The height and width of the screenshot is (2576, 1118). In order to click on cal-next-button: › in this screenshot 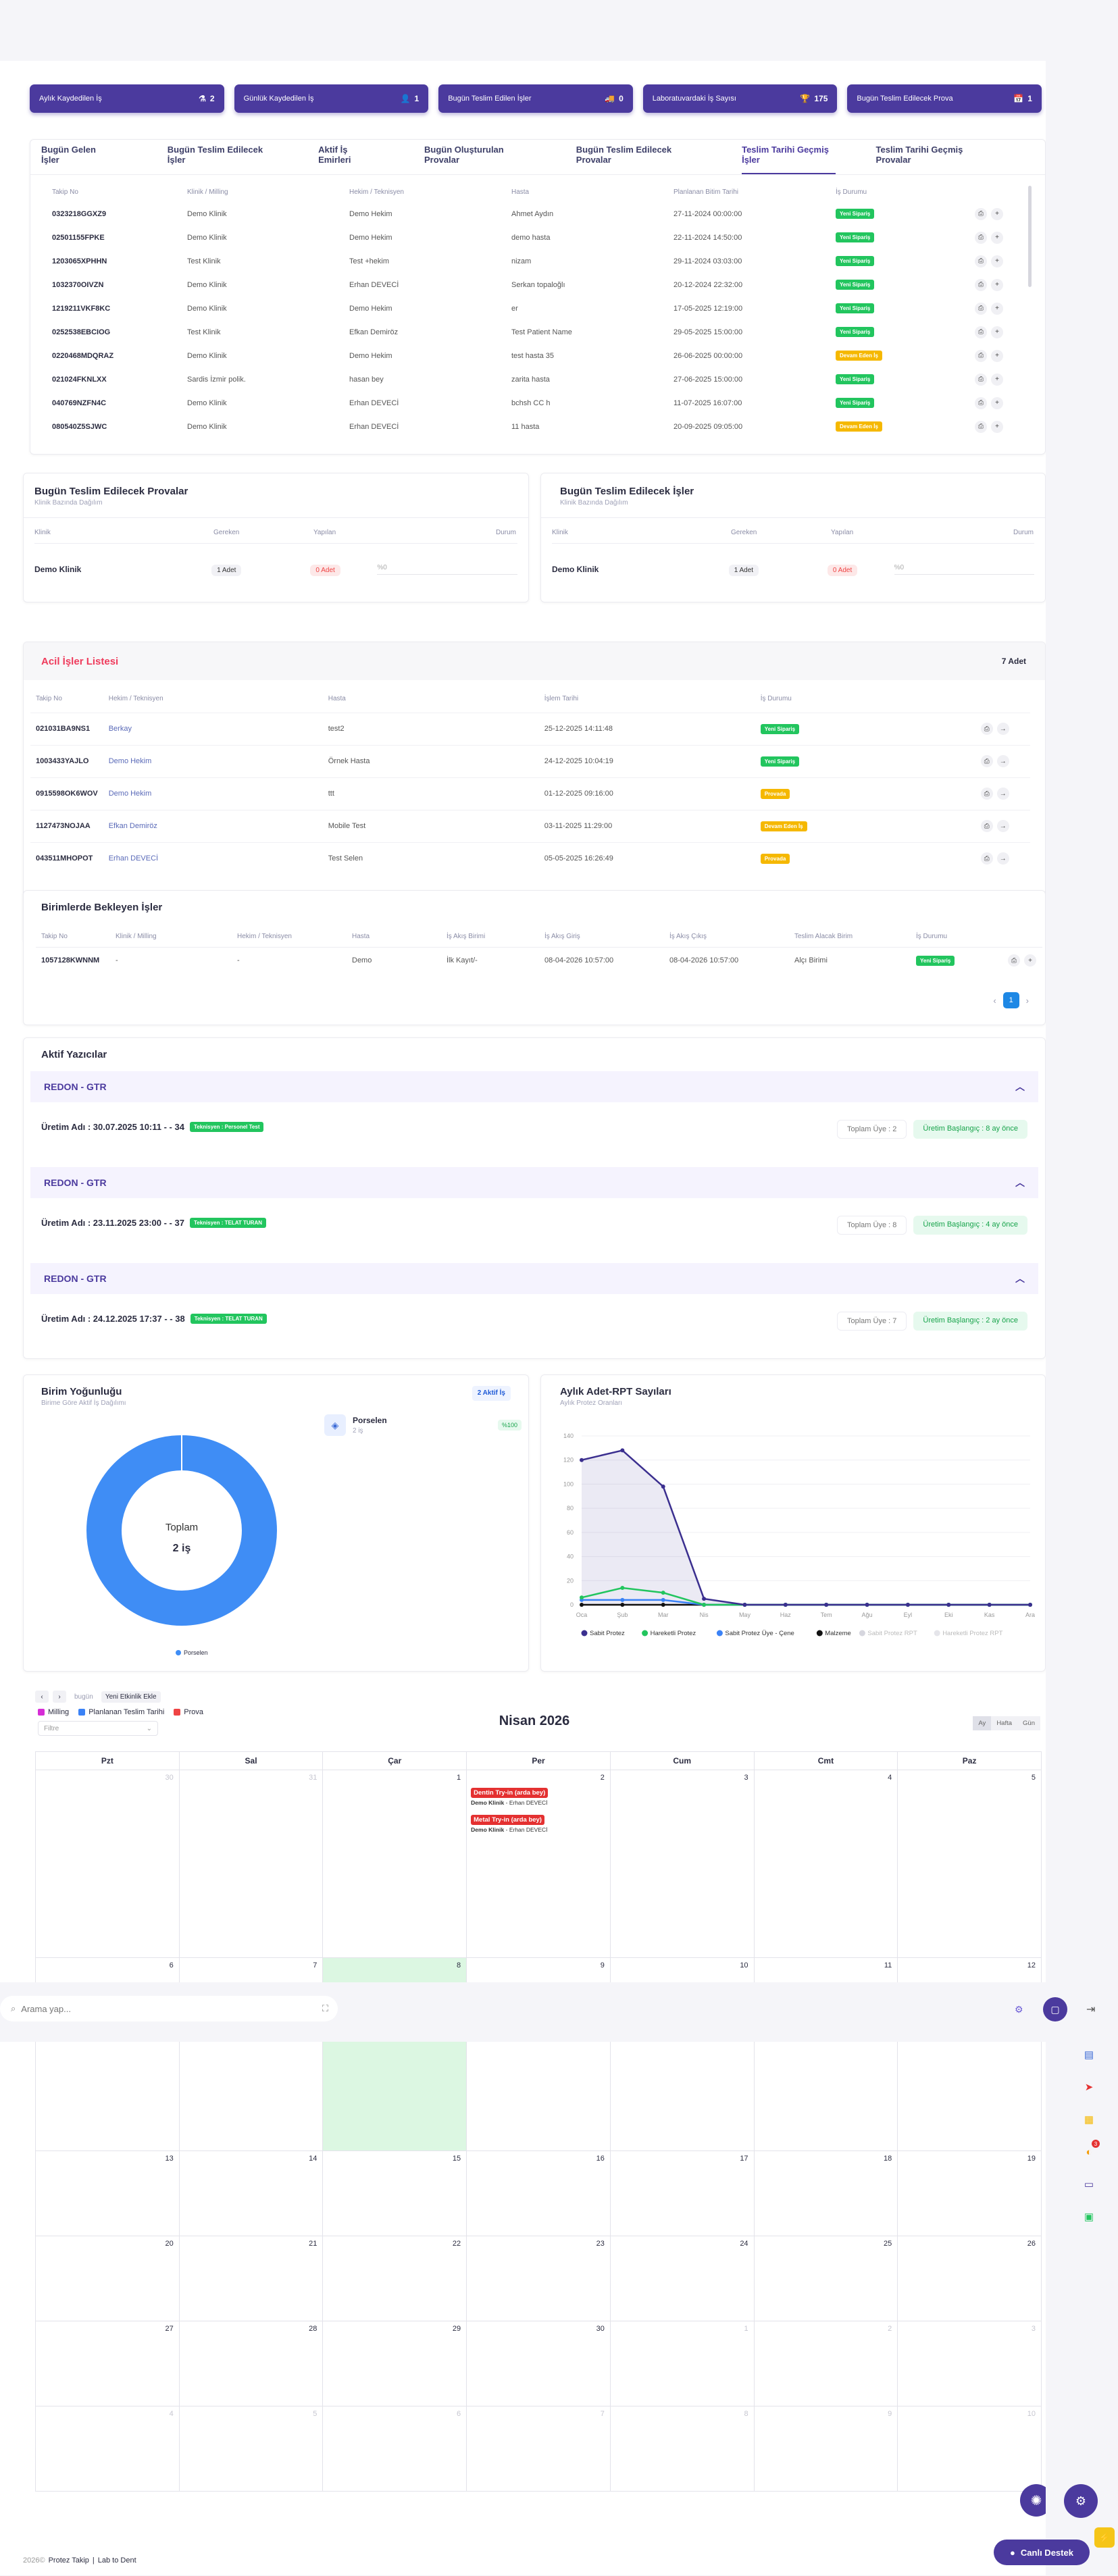, I will do `click(59, 1697)`.